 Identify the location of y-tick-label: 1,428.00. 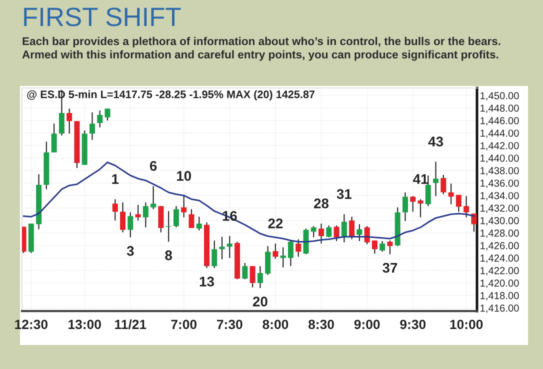
(499, 234).